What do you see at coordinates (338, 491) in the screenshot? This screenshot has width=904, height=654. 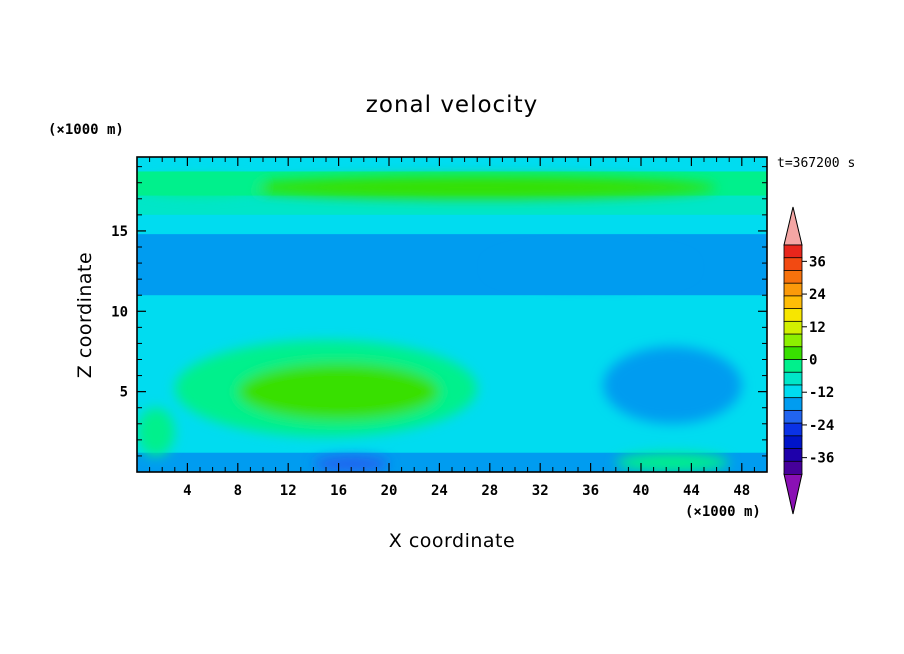 I see `x-tick-label: 16` at bounding box center [338, 491].